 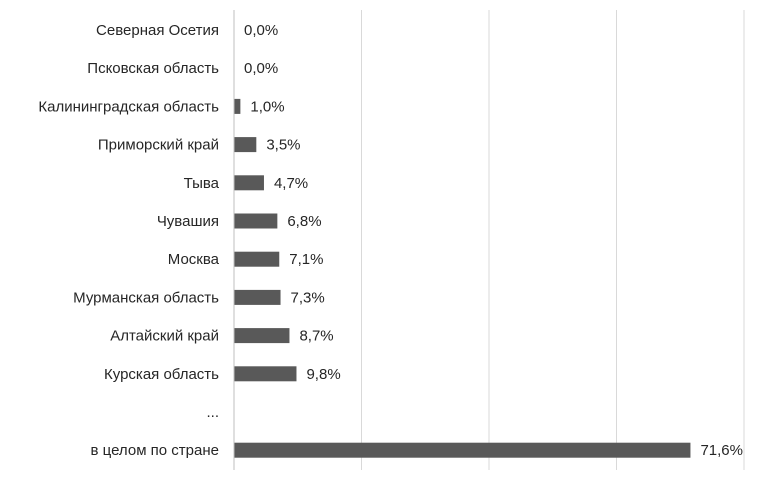 What do you see at coordinates (306, 259) in the screenshot?
I see `data-label: 7,1%` at bounding box center [306, 259].